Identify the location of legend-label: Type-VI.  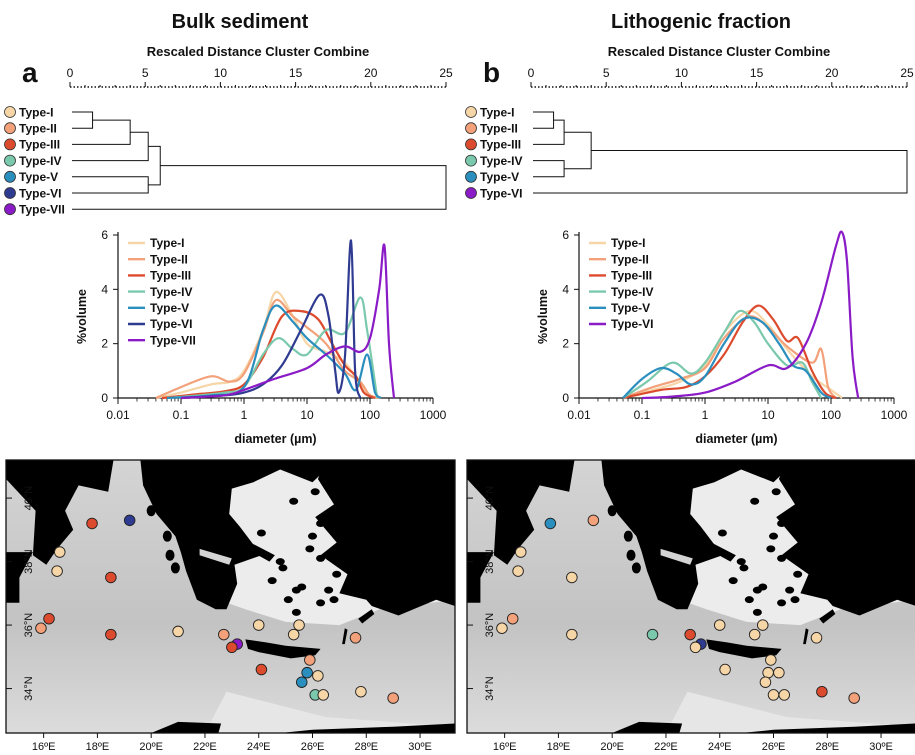
(632, 324).